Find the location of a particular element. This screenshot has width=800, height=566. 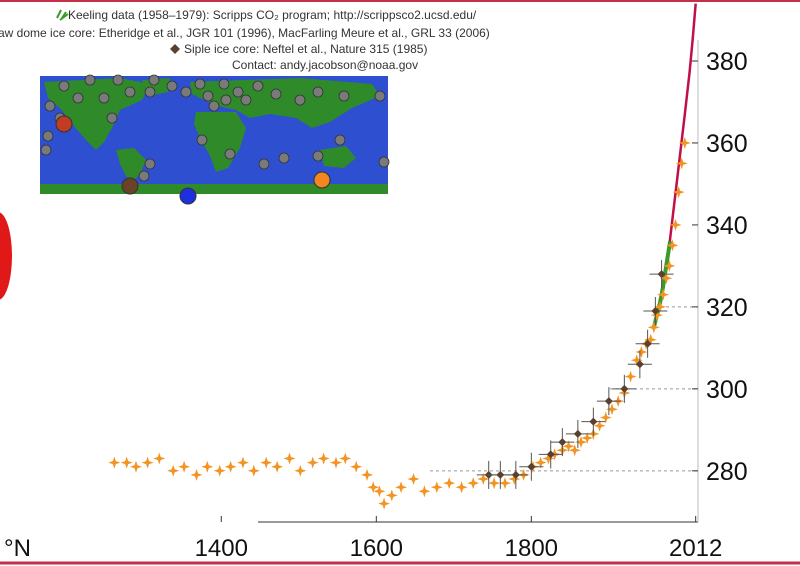

x-tick-label: 1600 is located at coordinates (376, 548).